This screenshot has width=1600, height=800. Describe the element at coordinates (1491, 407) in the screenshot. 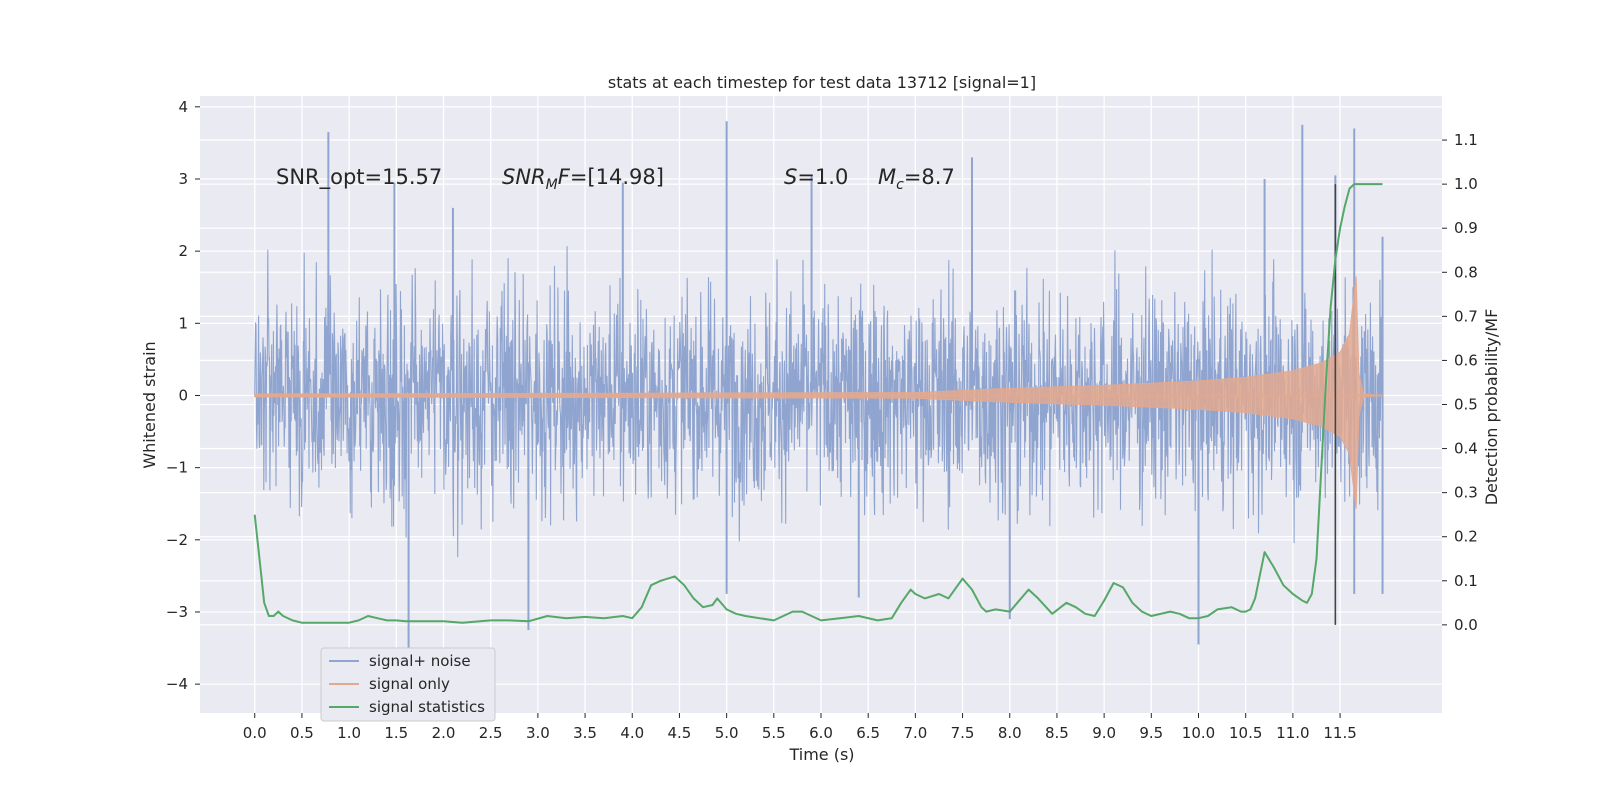

I see `y2-axis-label: Detection probability/MF` at that location.